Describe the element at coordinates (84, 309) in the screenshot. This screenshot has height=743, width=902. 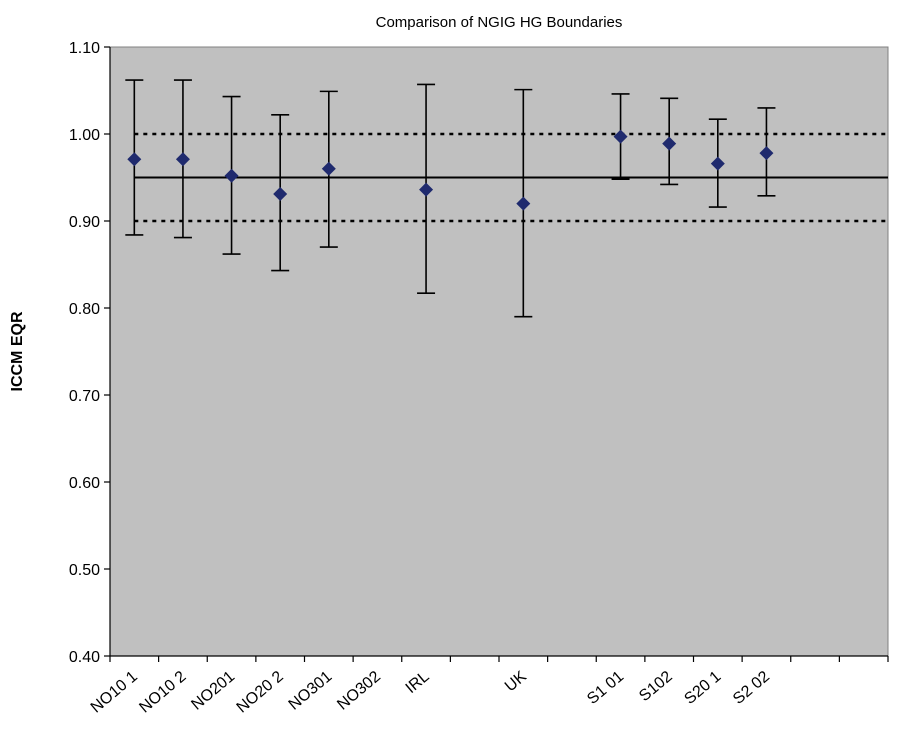
I see `y-tick-label: 0.80` at that location.